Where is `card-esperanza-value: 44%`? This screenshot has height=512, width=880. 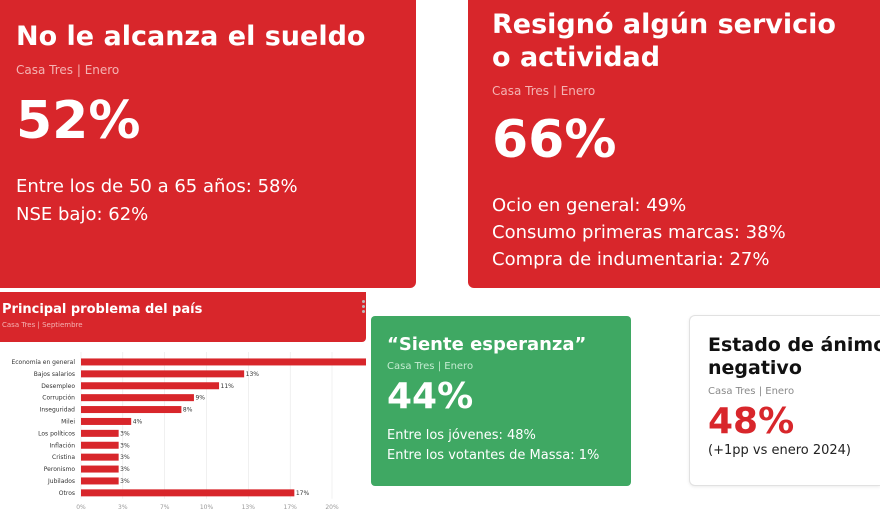
card-esperanza-value: 44% is located at coordinates (430, 396).